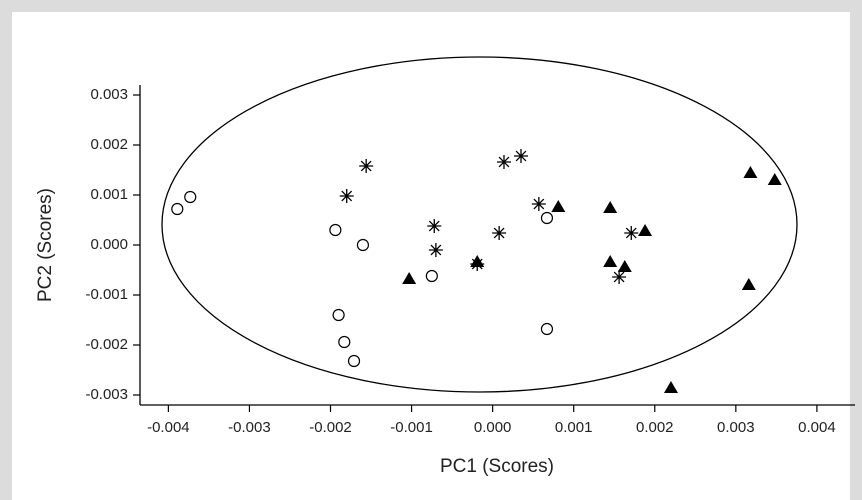 The height and width of the screenshot is (500, 862). I want to click on y-axis-title: PC2 (Scores), so click(45, 245).